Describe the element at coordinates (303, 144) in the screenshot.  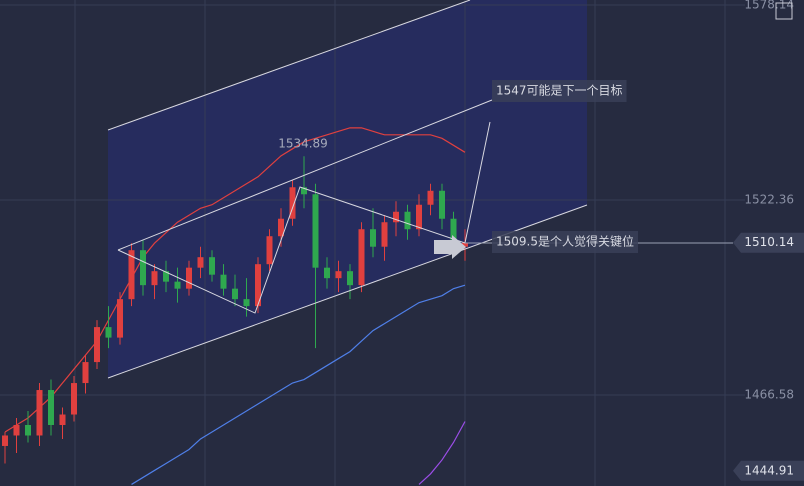
I see `peak-label: 1534.89` at that location.